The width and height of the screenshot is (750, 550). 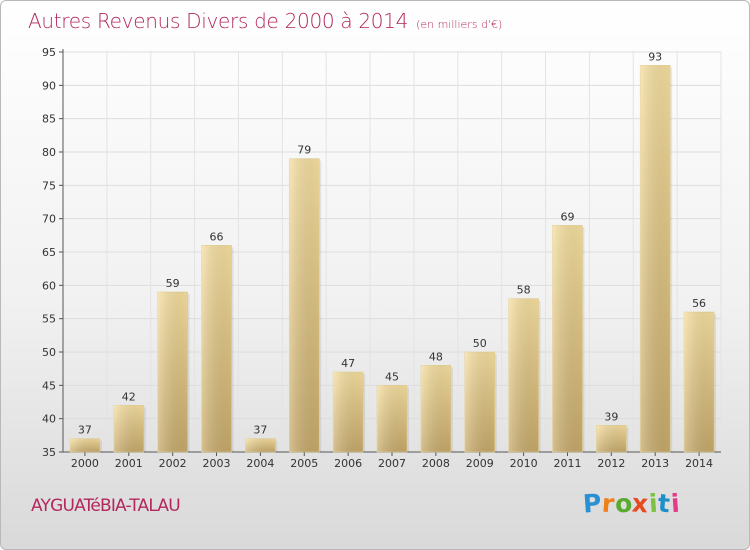 What do you see at coordinates (85, 463) in the screenshot?
I see `x-tick-label: 2000` at bounding box center [85, 463].